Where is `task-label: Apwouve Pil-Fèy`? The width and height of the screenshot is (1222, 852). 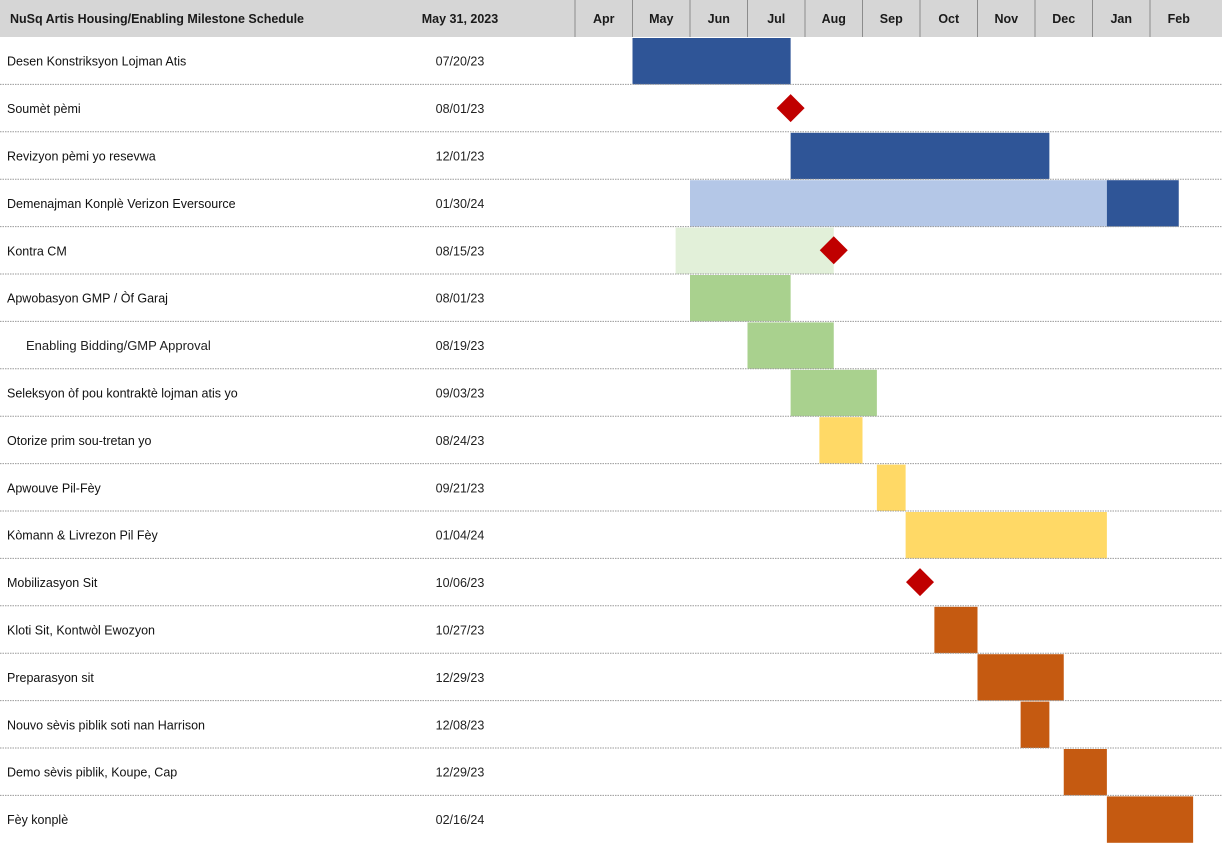 task-label: Apwouve Pil-Fèy is located at coordinates (54, 488).